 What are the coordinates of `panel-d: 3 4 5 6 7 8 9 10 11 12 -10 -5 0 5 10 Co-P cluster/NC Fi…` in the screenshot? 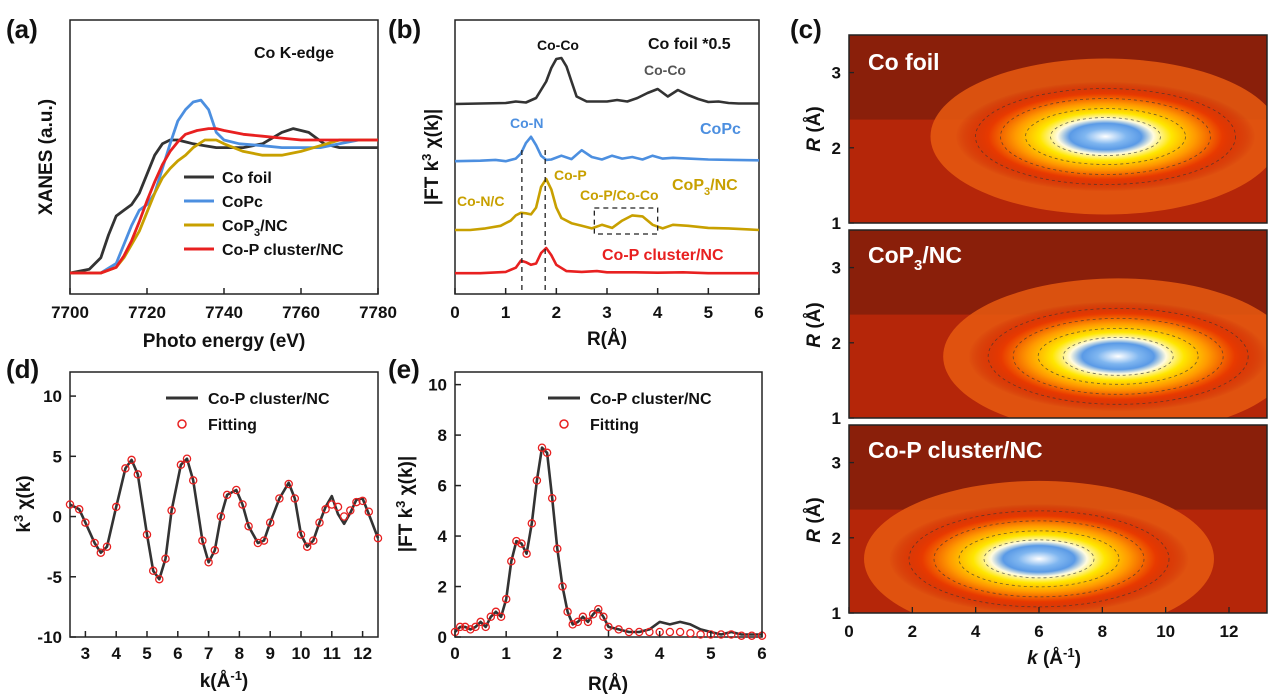 It's located at (197, 531).